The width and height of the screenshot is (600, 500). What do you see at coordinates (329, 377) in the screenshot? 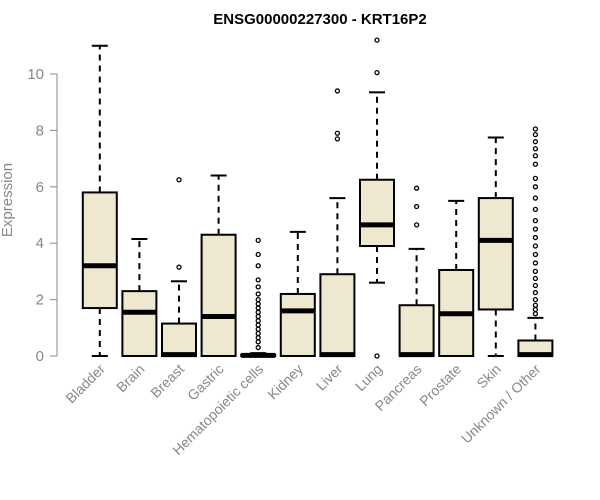
I see `x-tick-label: Liver` at bounding box center [329, 377].